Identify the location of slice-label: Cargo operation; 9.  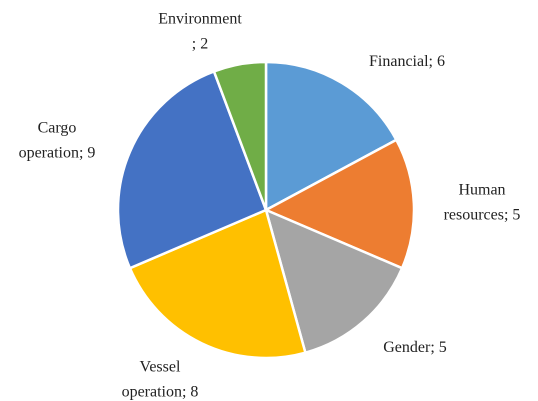
(57, 140).